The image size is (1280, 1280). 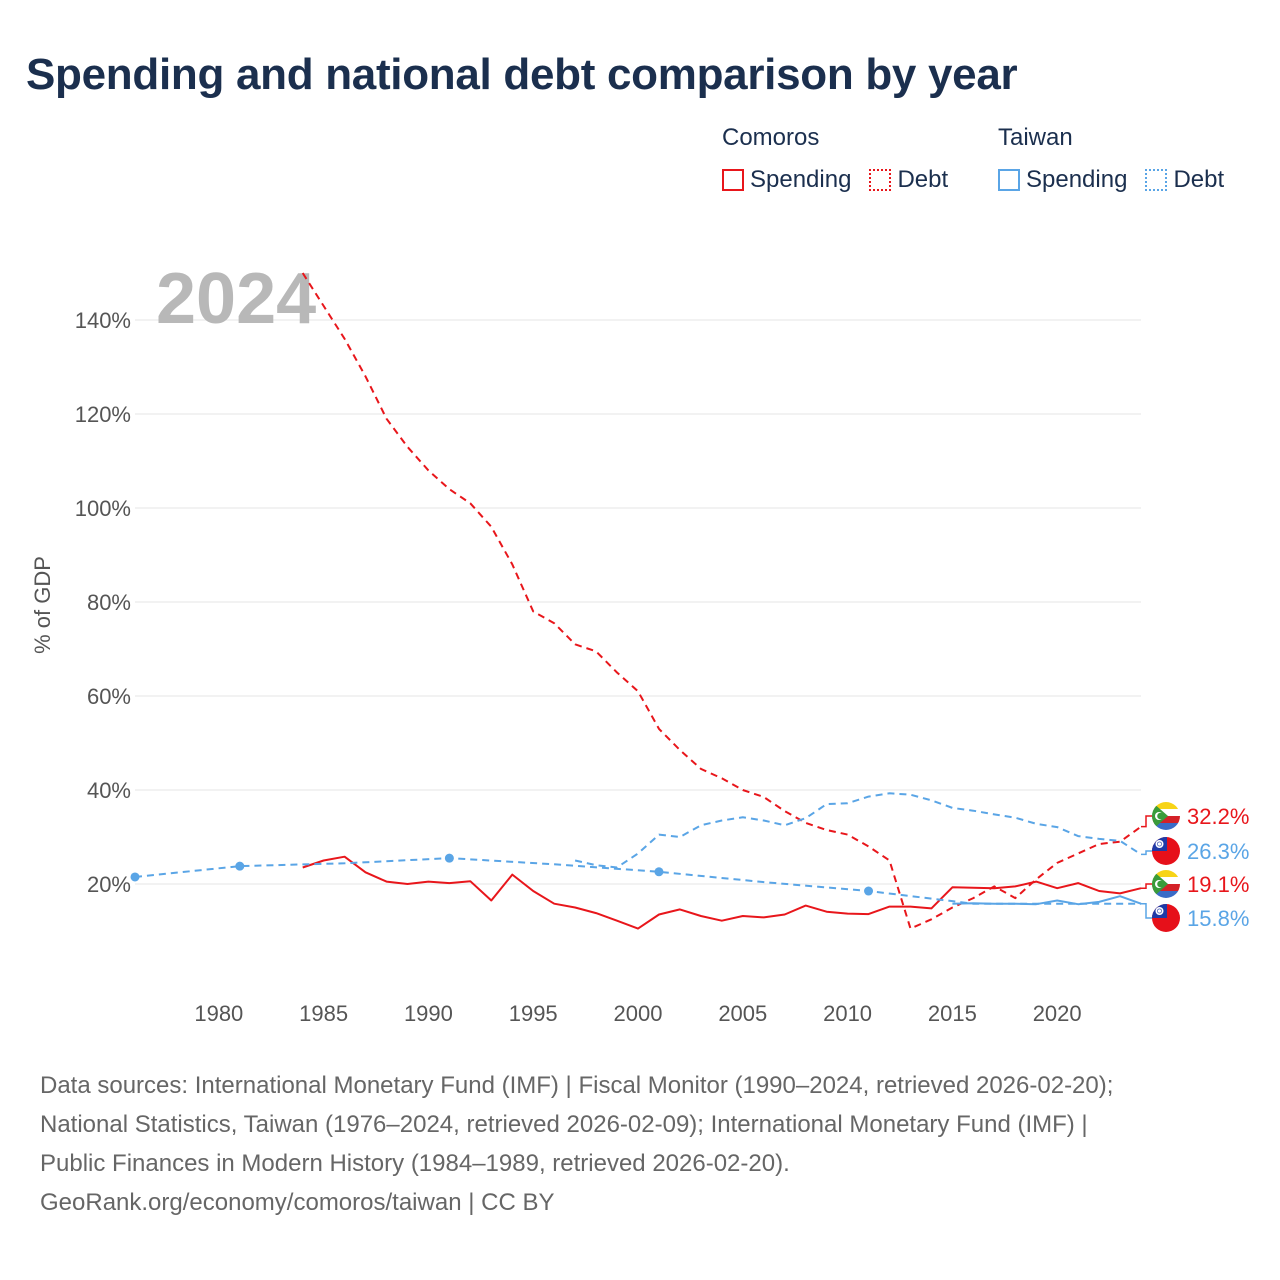 I want to click on x-tick-label: 1985, so click(x=323, y=1013).